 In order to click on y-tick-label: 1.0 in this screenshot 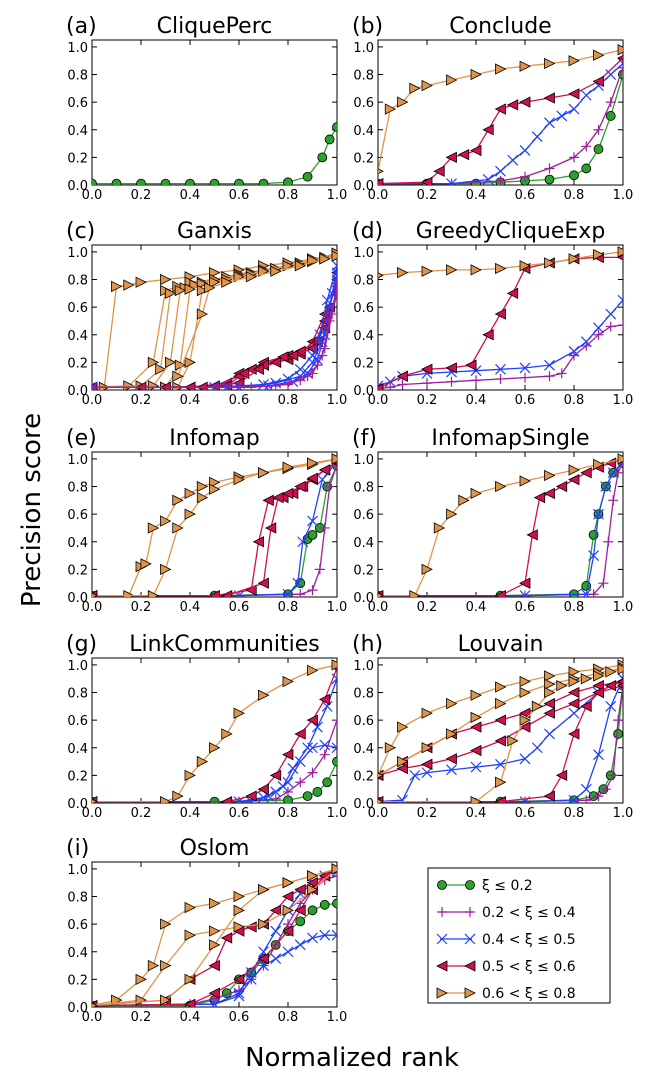, I will do `click(363, 253)`.